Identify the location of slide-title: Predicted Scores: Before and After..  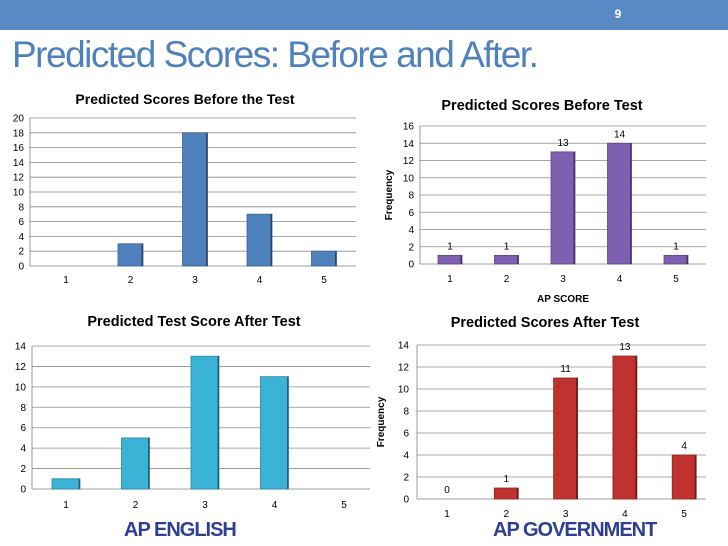
(275, 54).